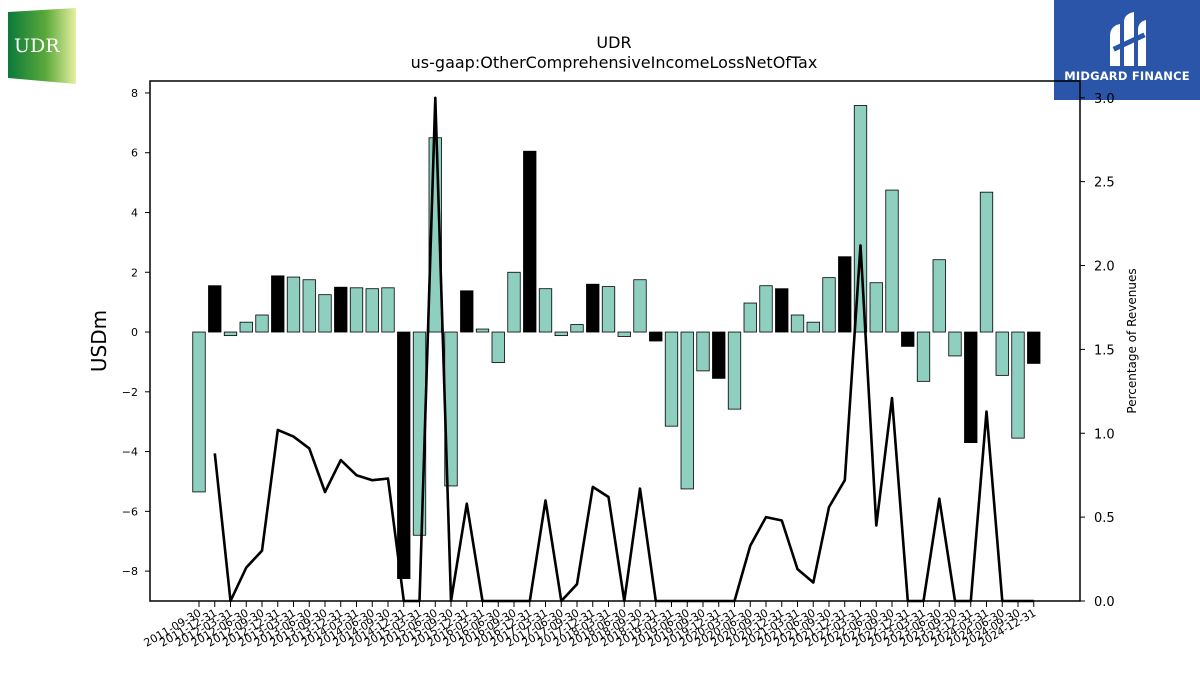 The width and height of the screenshot is (1200, 675). Describe the element at coordinates (1104, 99) in the screenshot. I see `y2-tick-label: 3.0` at that location.